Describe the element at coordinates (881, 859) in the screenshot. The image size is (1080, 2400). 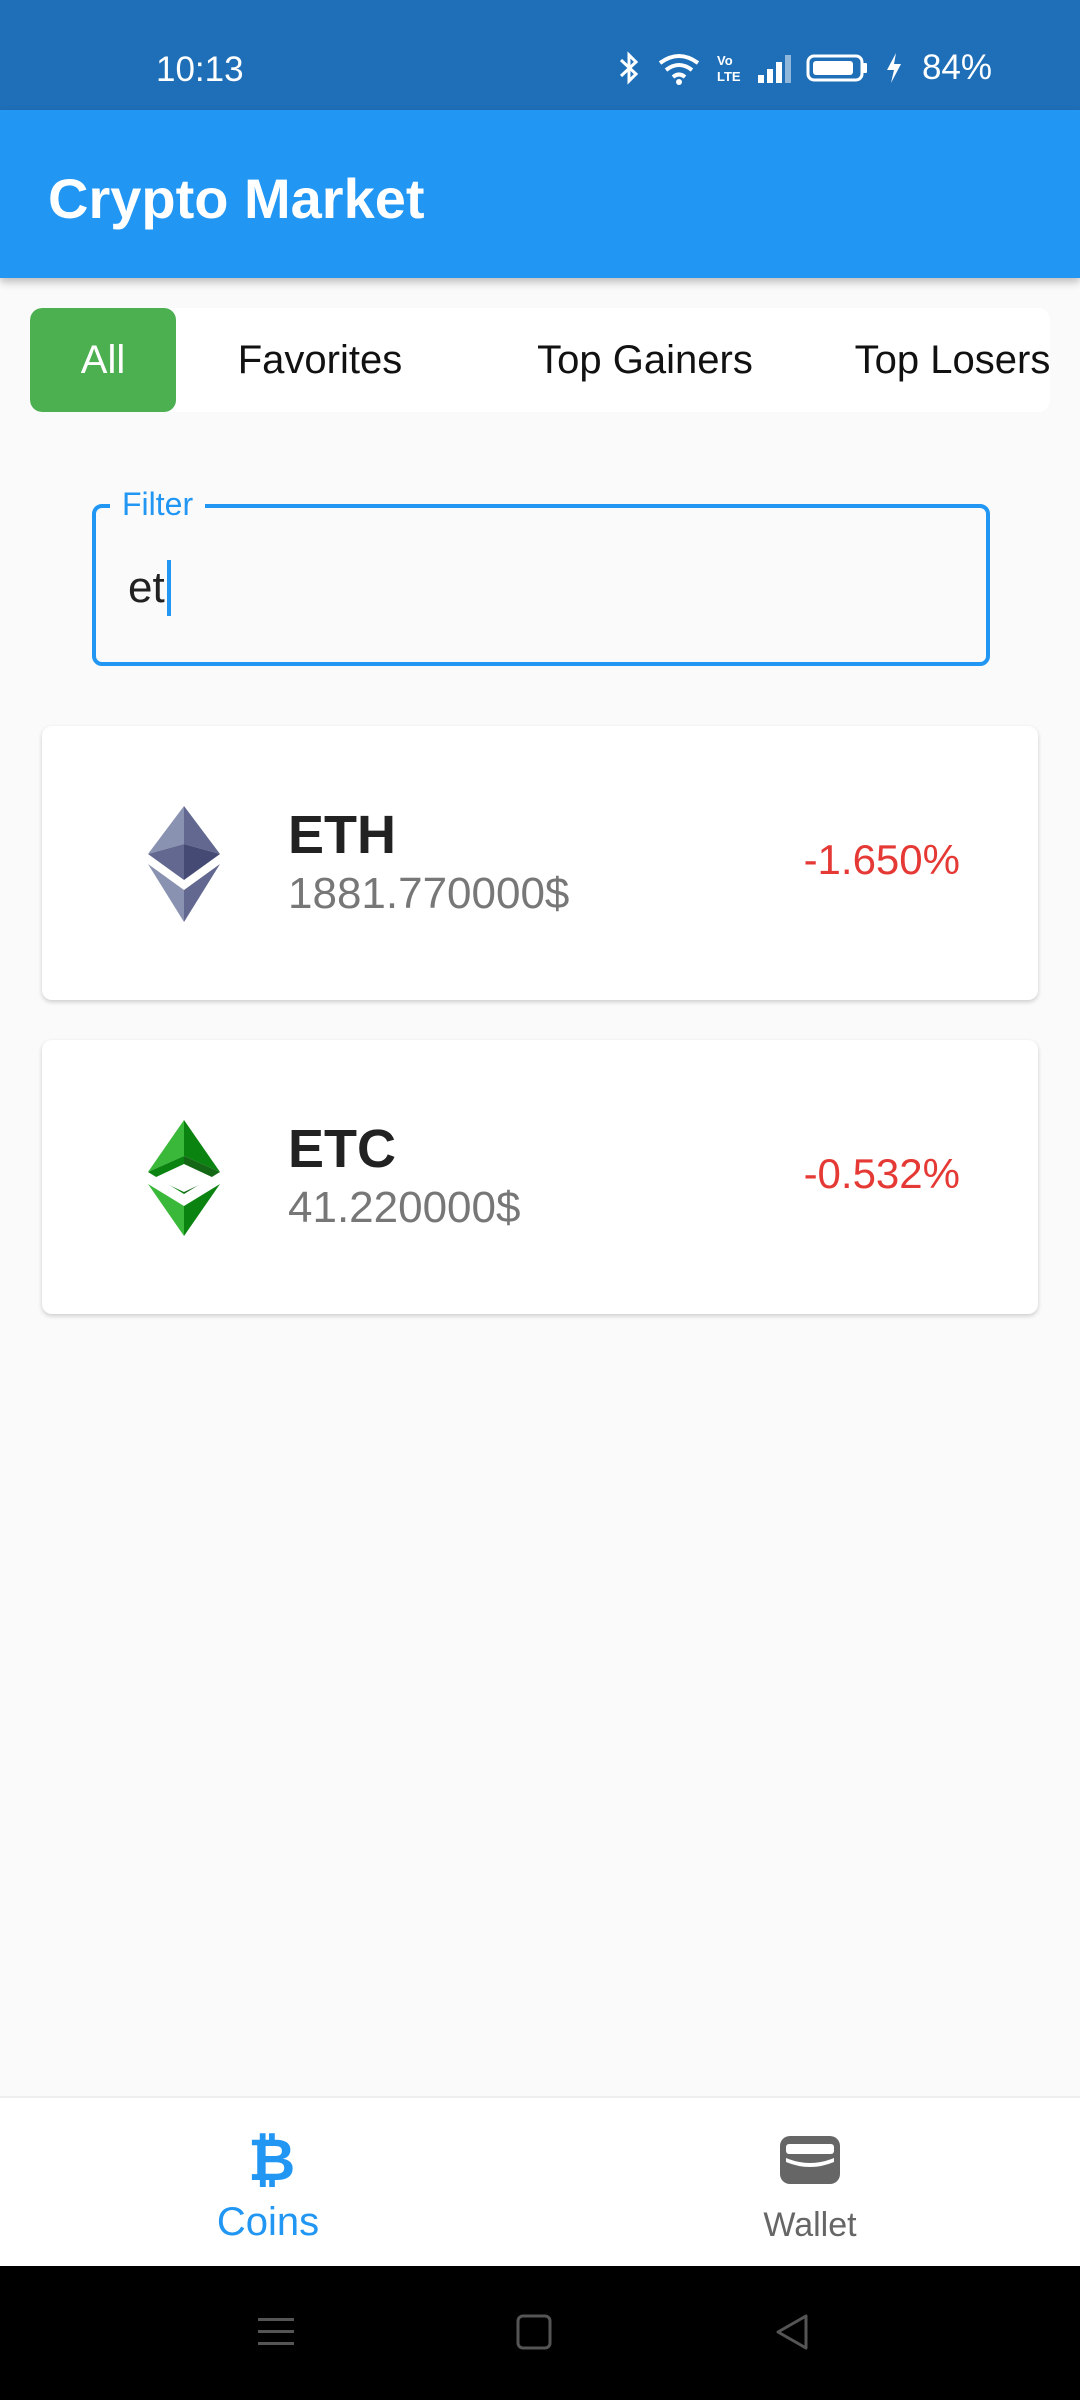
I see `coin-change: -1.650%` at that location.